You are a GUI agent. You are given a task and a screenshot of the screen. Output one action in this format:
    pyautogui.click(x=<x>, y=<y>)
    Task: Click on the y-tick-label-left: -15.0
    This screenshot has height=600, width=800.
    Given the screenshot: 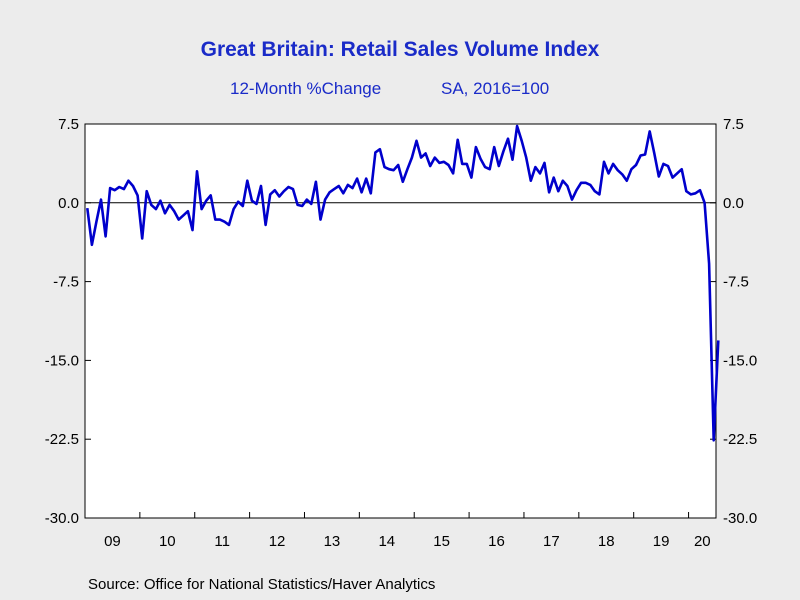 What is the action you would take?
    pyautogui.click(x=62, y=360)
    